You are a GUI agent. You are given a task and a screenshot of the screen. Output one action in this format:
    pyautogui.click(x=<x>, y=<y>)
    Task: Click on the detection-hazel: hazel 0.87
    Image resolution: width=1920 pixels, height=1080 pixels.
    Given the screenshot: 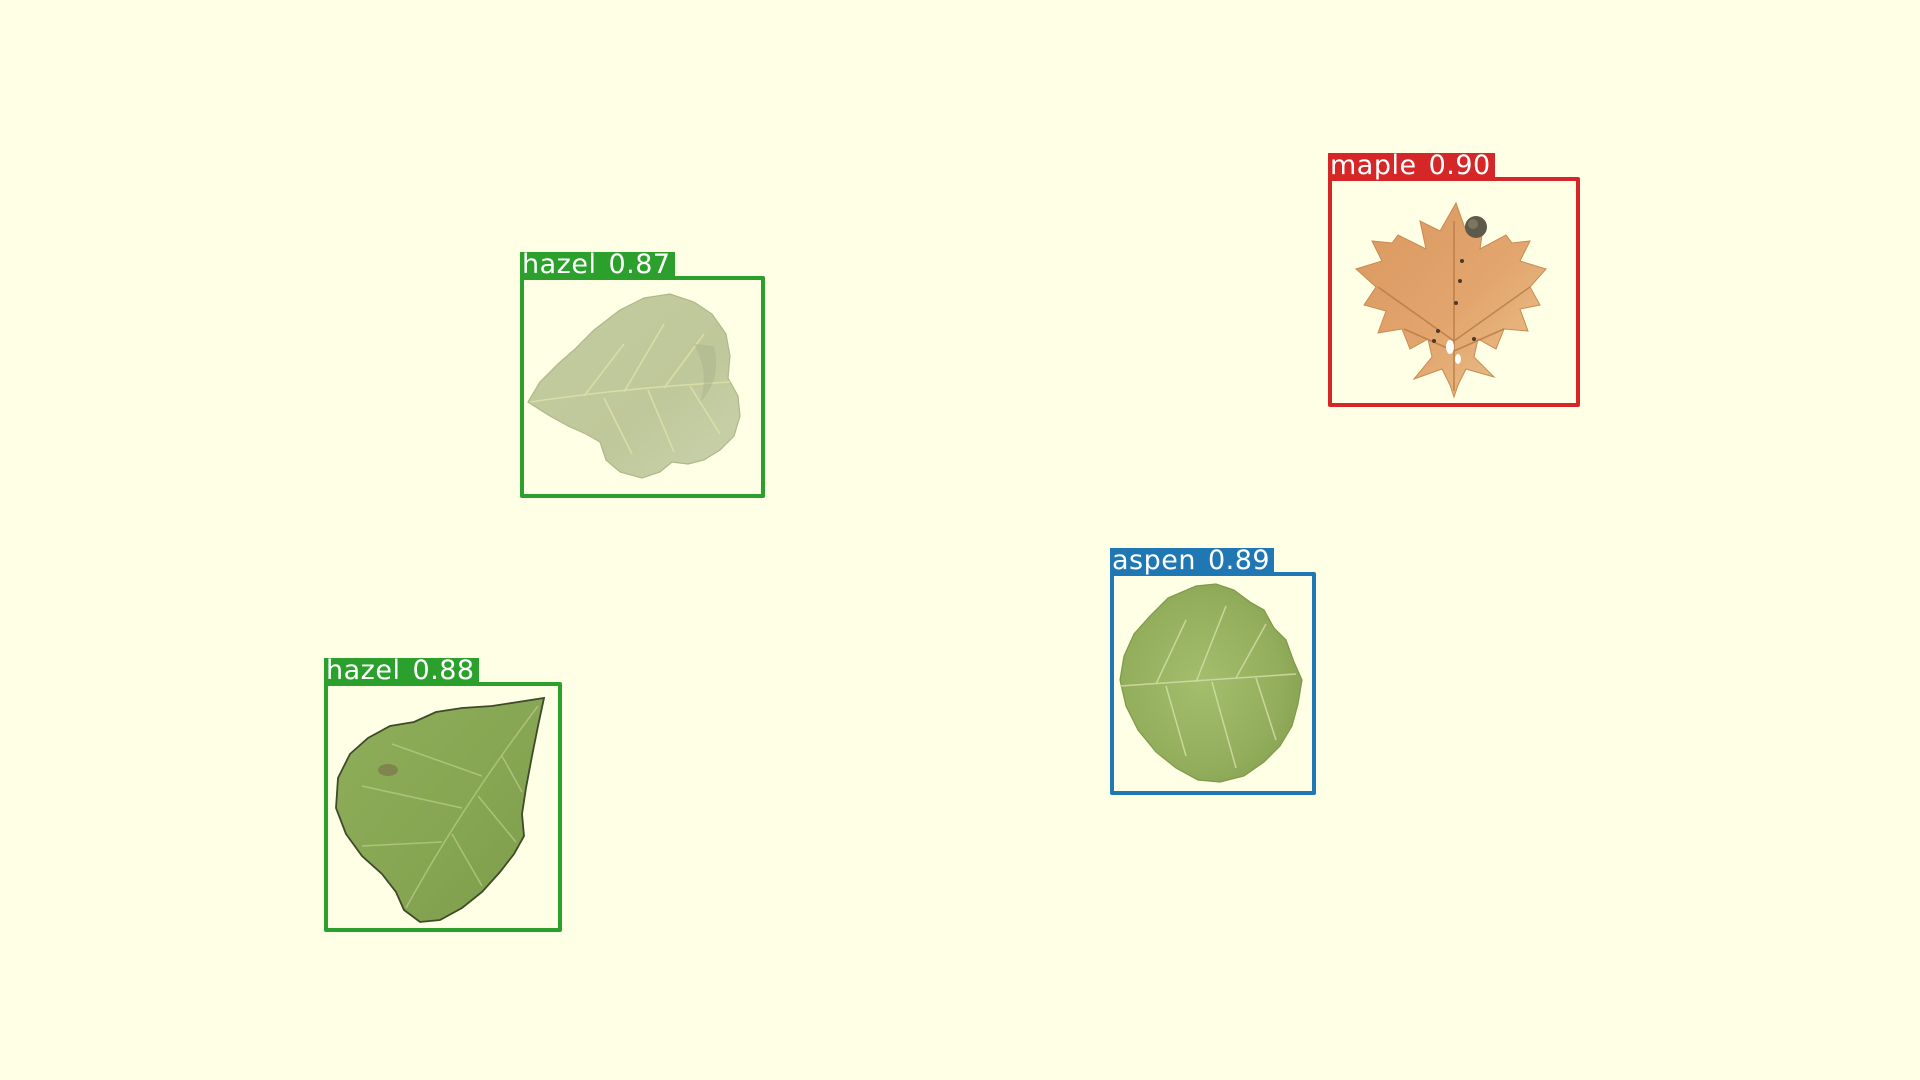 What is the action you would take?
    pyautogui.click(x=642, y=374)
    